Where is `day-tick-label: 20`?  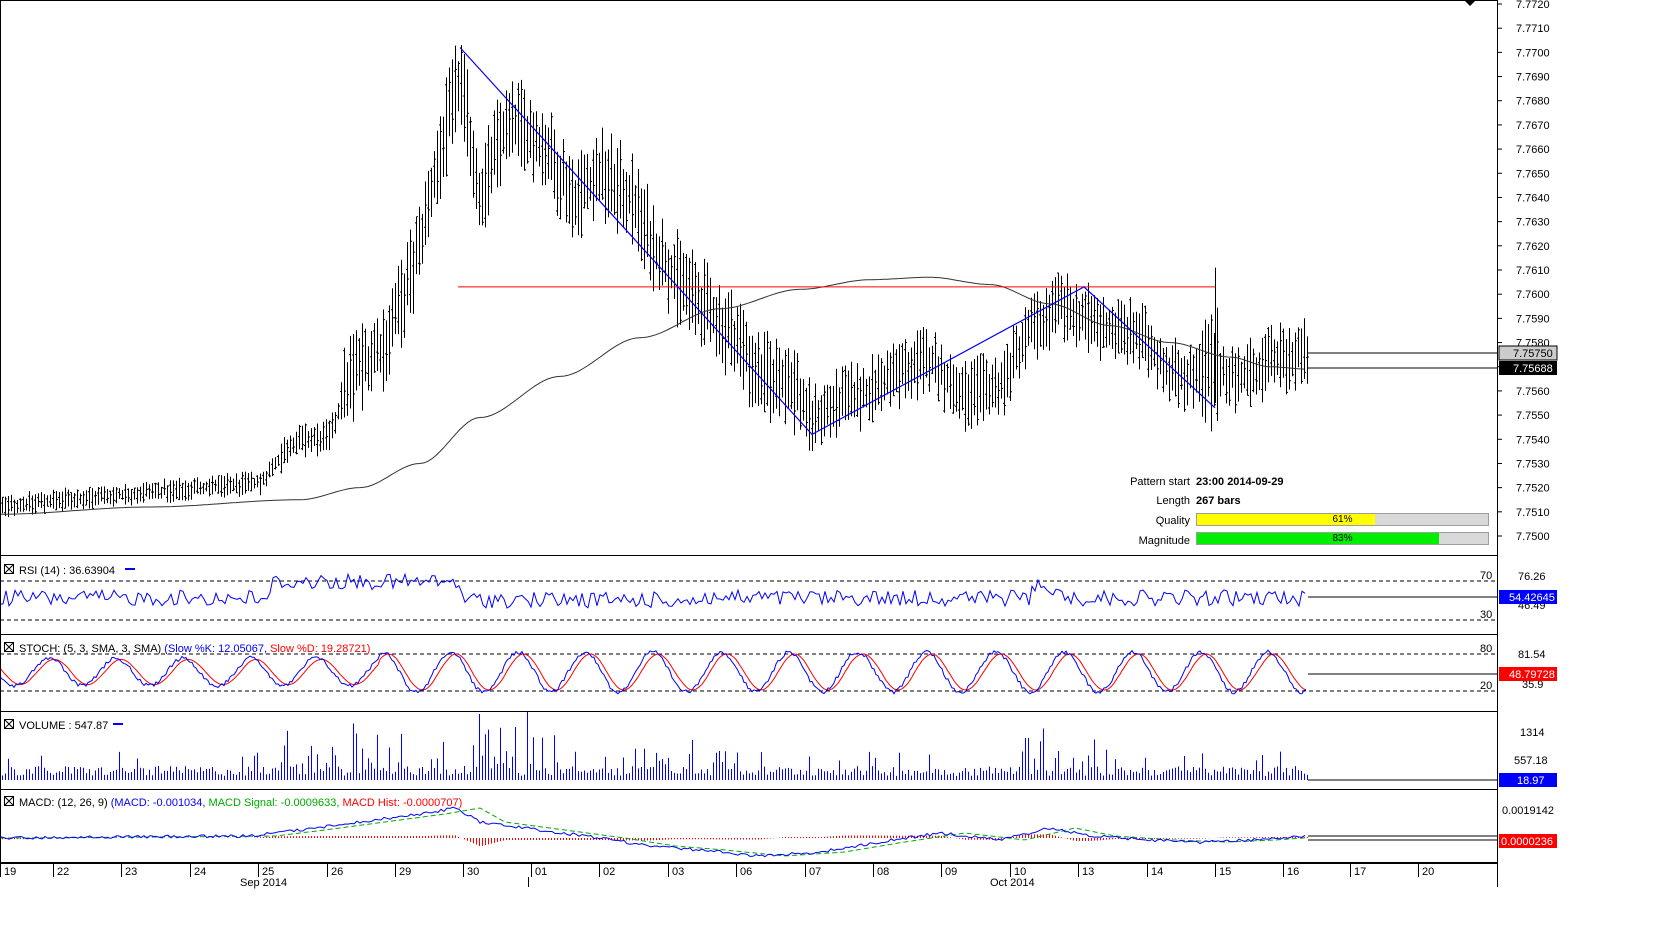
day-tick-label: 20 is located at coordinates (1428, 872).